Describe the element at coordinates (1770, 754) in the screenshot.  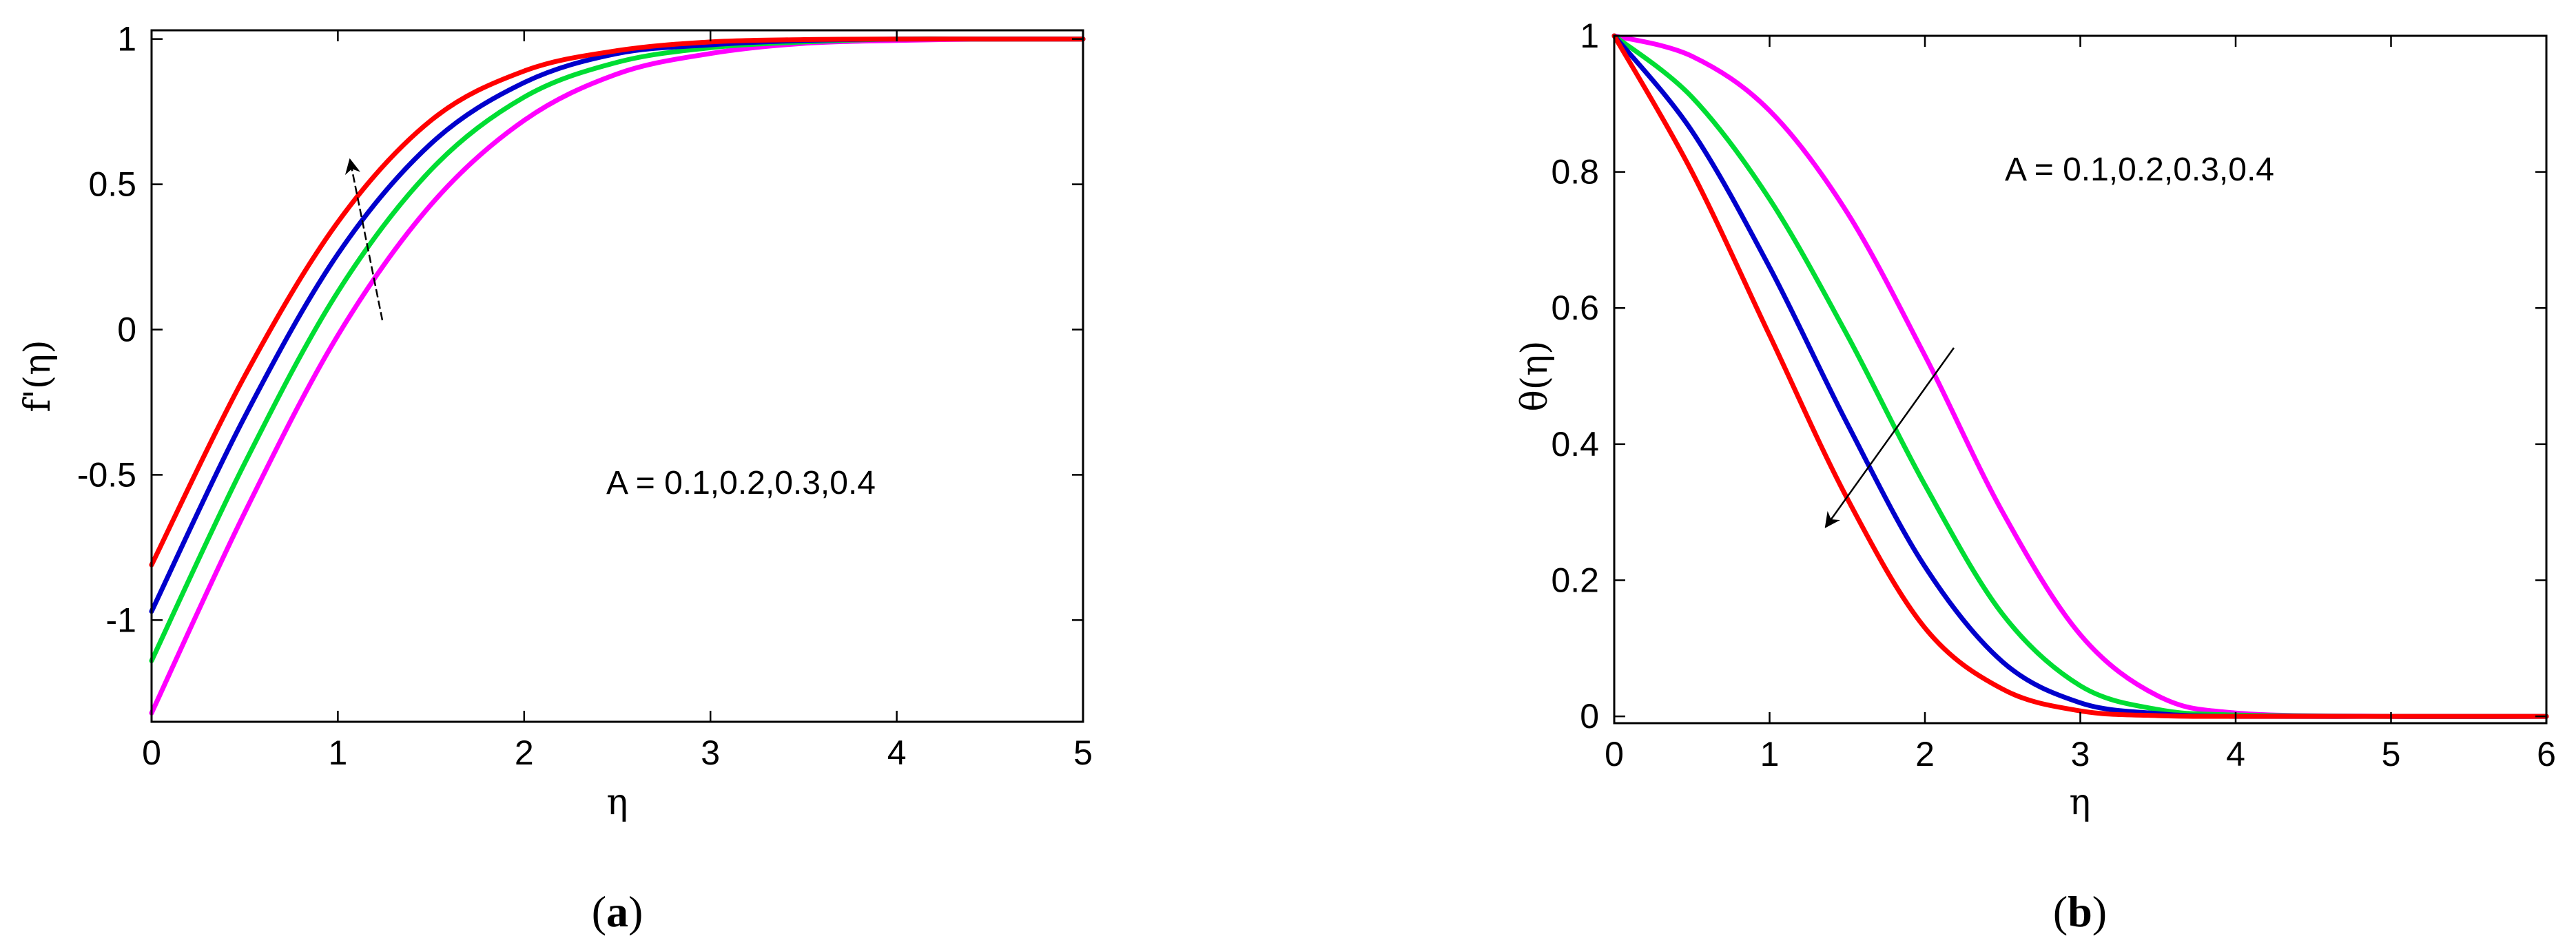
I see `panel-b-x-tick-label: 1` at that location.